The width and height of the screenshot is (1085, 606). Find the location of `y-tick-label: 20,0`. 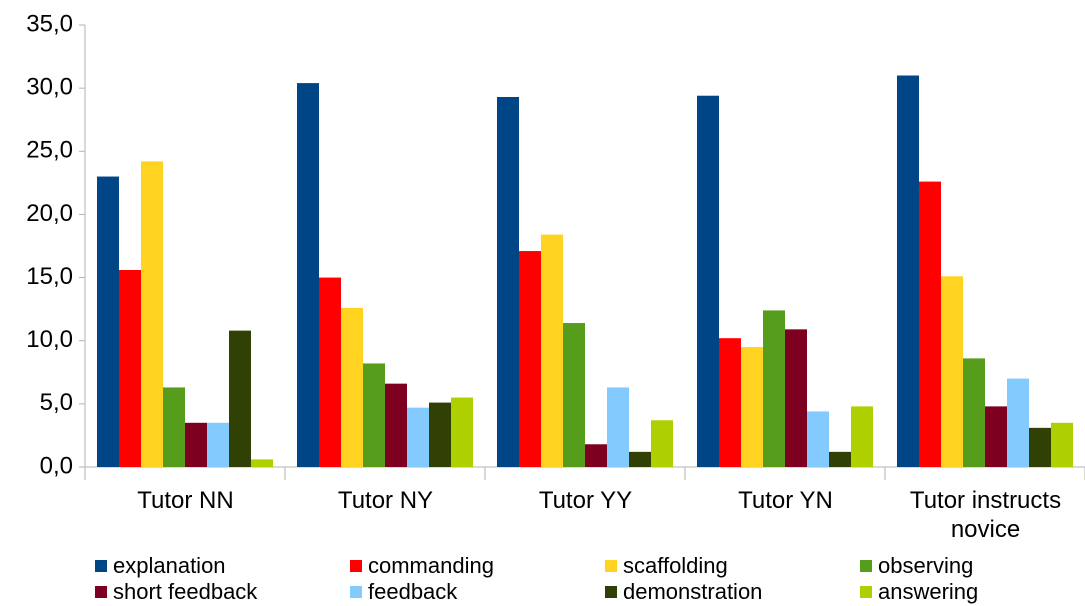

y-tick-label: 20,0 is located at coordinates (49, 213).